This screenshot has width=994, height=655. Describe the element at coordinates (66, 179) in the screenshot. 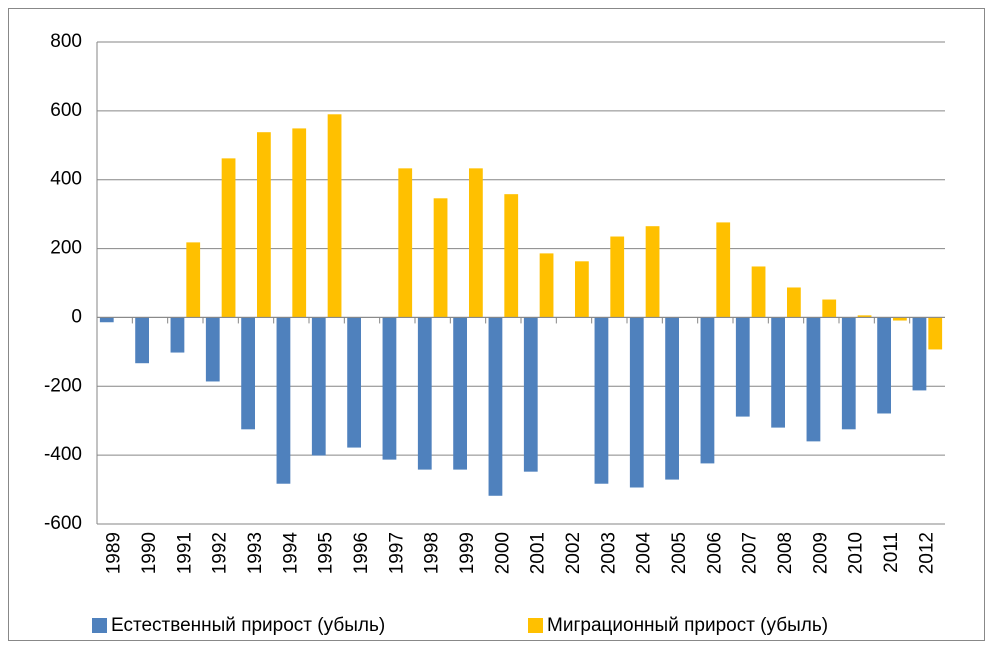

I see `y-tick-label: 400` at that location.